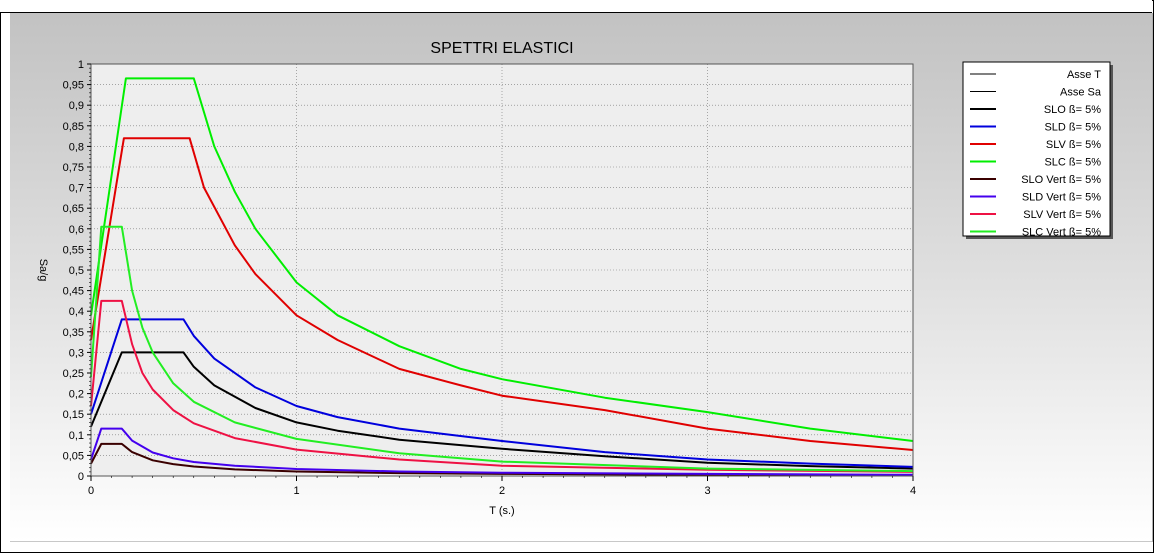 The image size is (1154, 553). I want to click on y-tick-label: 0,25, so click(73, 374).